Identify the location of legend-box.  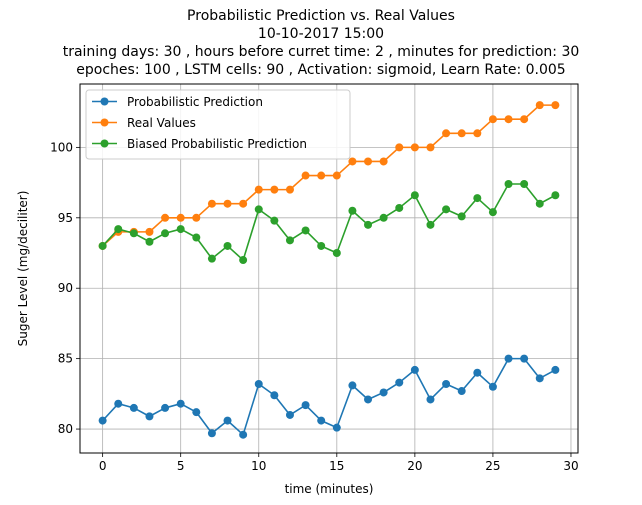
(218, 124).